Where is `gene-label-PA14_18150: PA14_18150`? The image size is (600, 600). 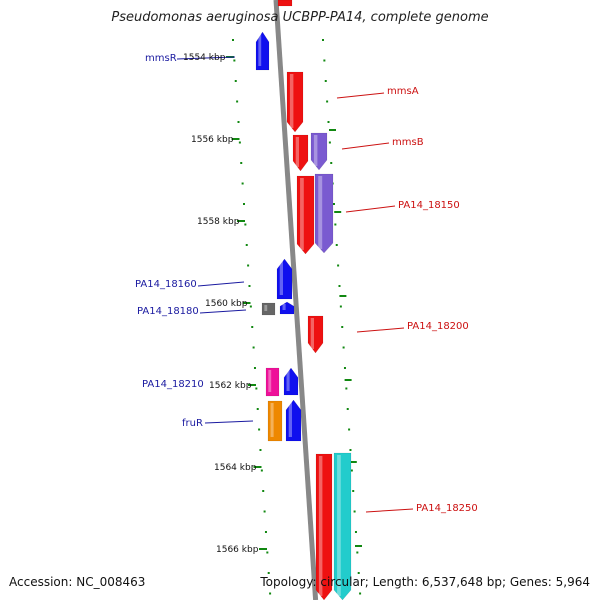 gene-label-PA14_18150: PA14_18150 is located at coordinates (429, 205).